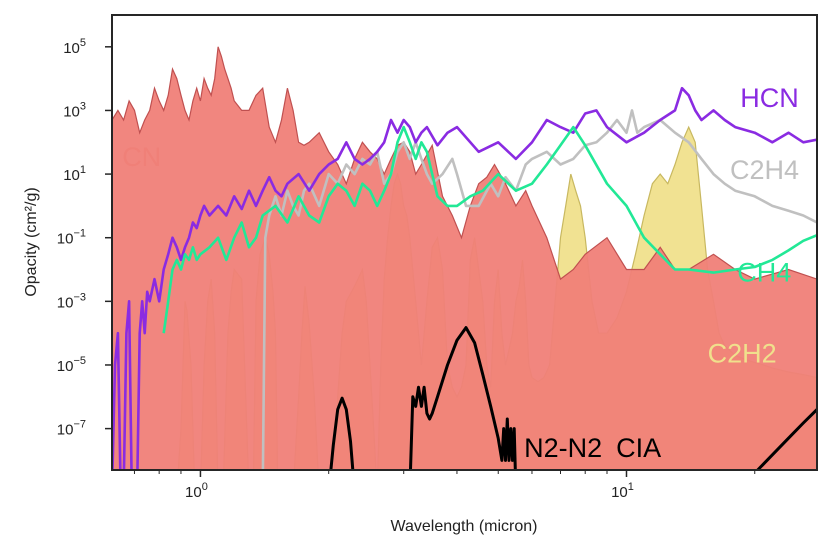 The width and height of the screenshot is (830, 555). I want to click on series-label-c2h4: C2H4, so click(764, 170).